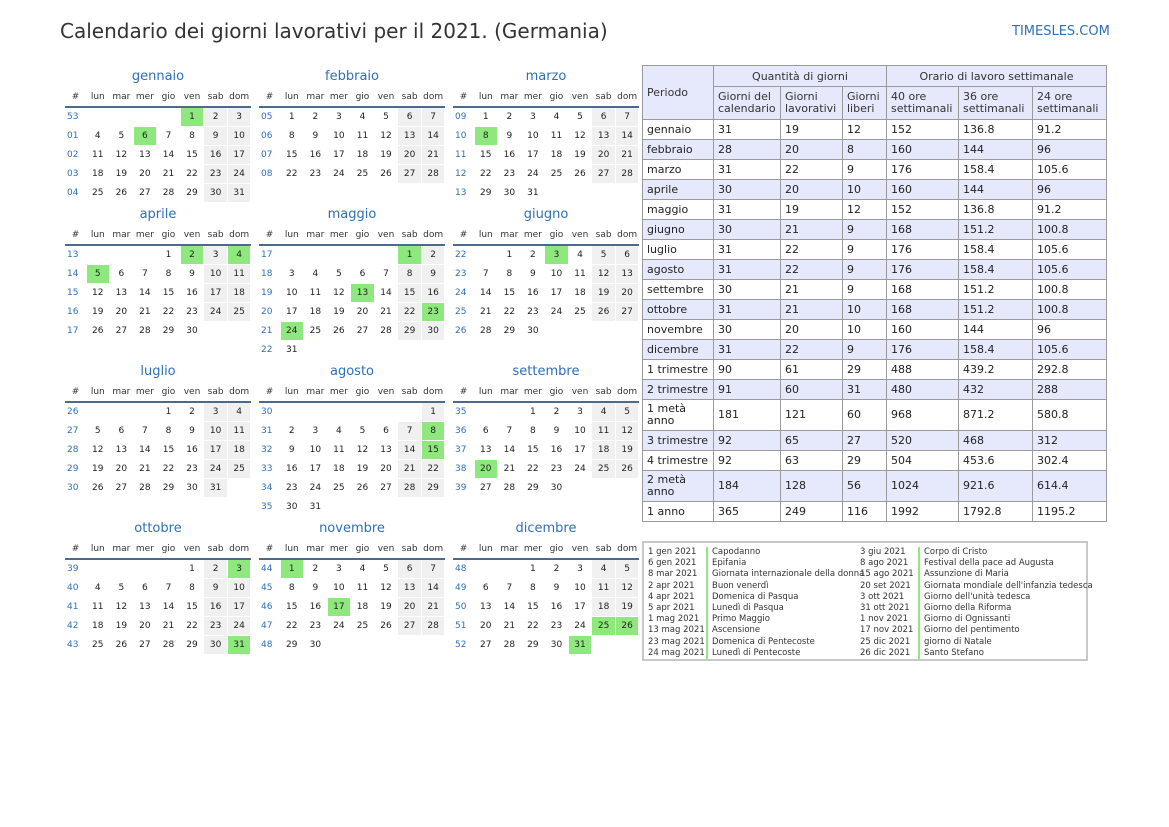  Describe the element at coordinates (747, 149) in the screenshot. I see `value-cell: 28` at that location.